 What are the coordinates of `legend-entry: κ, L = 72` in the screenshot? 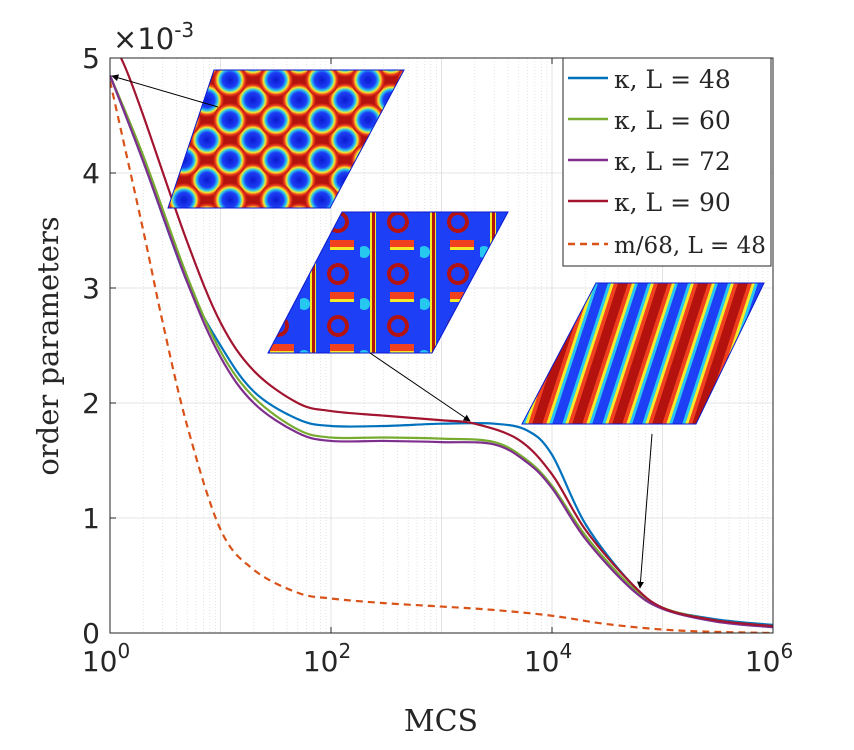 It's located at (649, 161).